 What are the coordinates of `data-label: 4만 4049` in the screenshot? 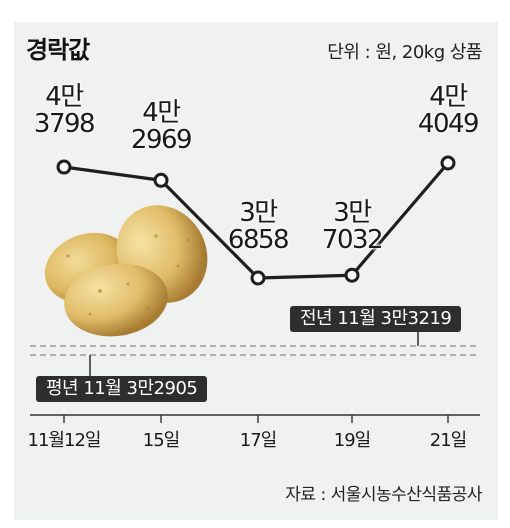 It's located at (448, 110).